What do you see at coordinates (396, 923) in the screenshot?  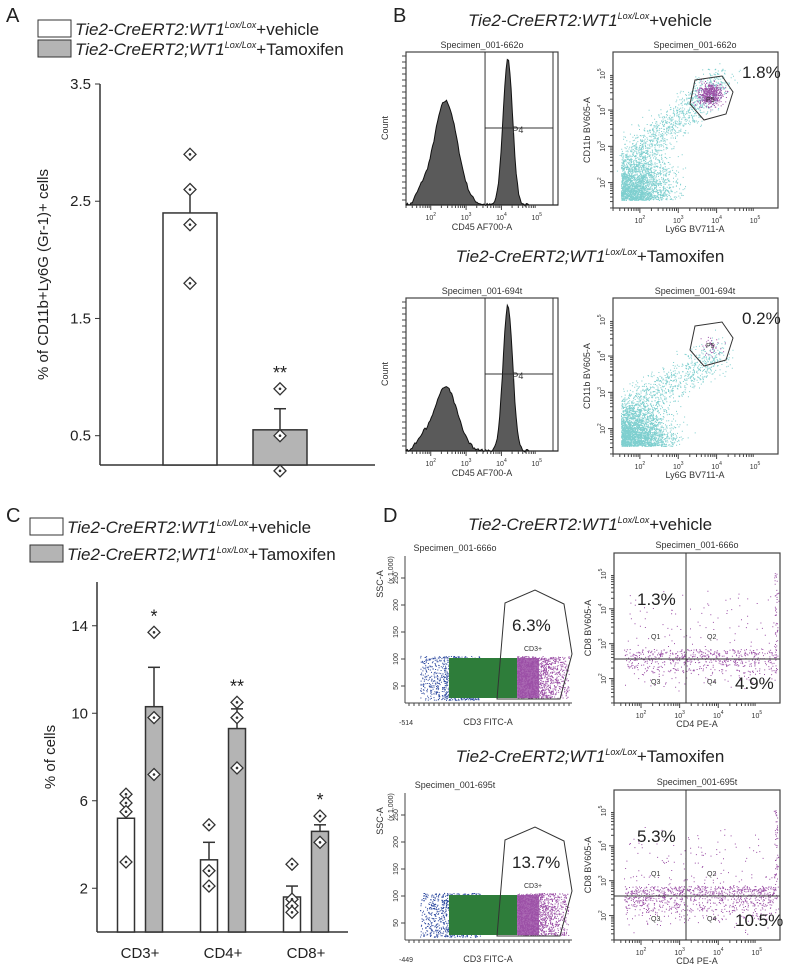 I see `y-tick-label: 50` at bounding box center [396, 923].